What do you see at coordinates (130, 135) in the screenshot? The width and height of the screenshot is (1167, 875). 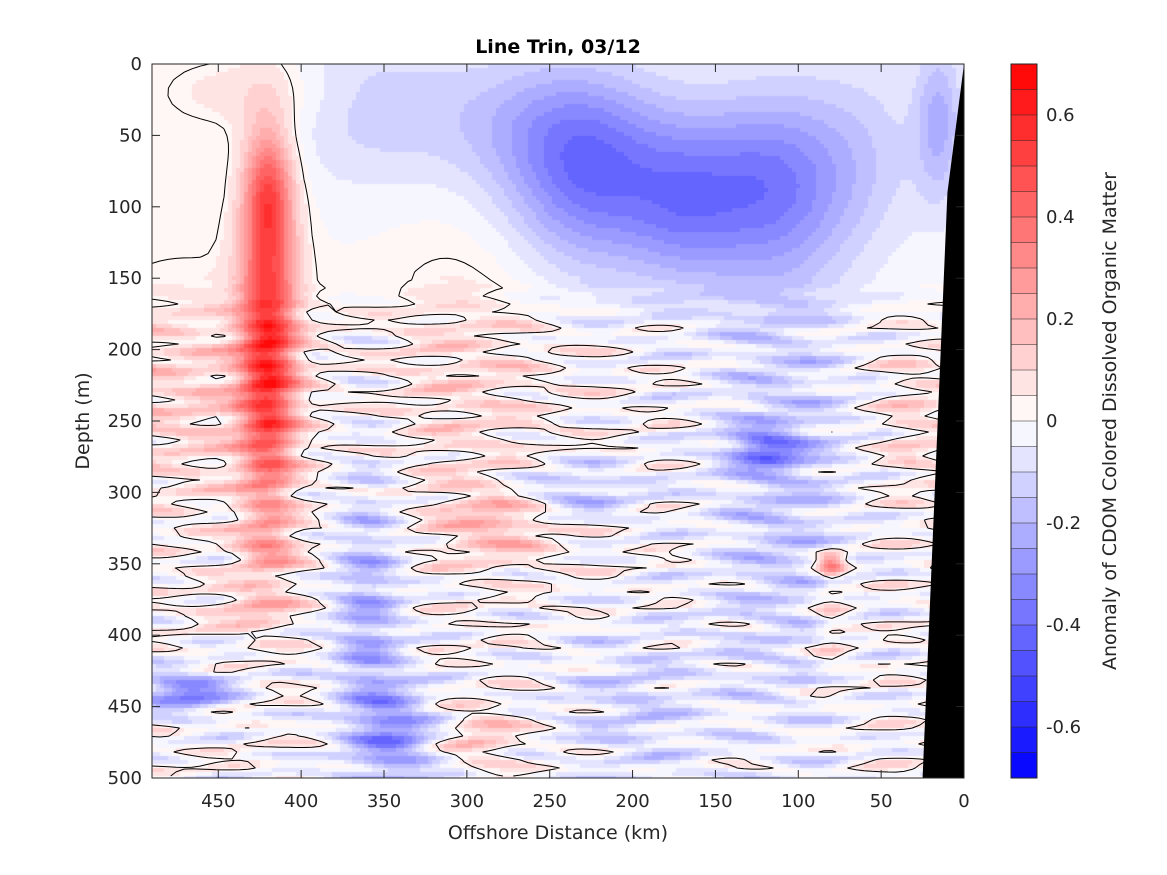 I see `y-tick-label: 50` at bounding box center [130, 135].